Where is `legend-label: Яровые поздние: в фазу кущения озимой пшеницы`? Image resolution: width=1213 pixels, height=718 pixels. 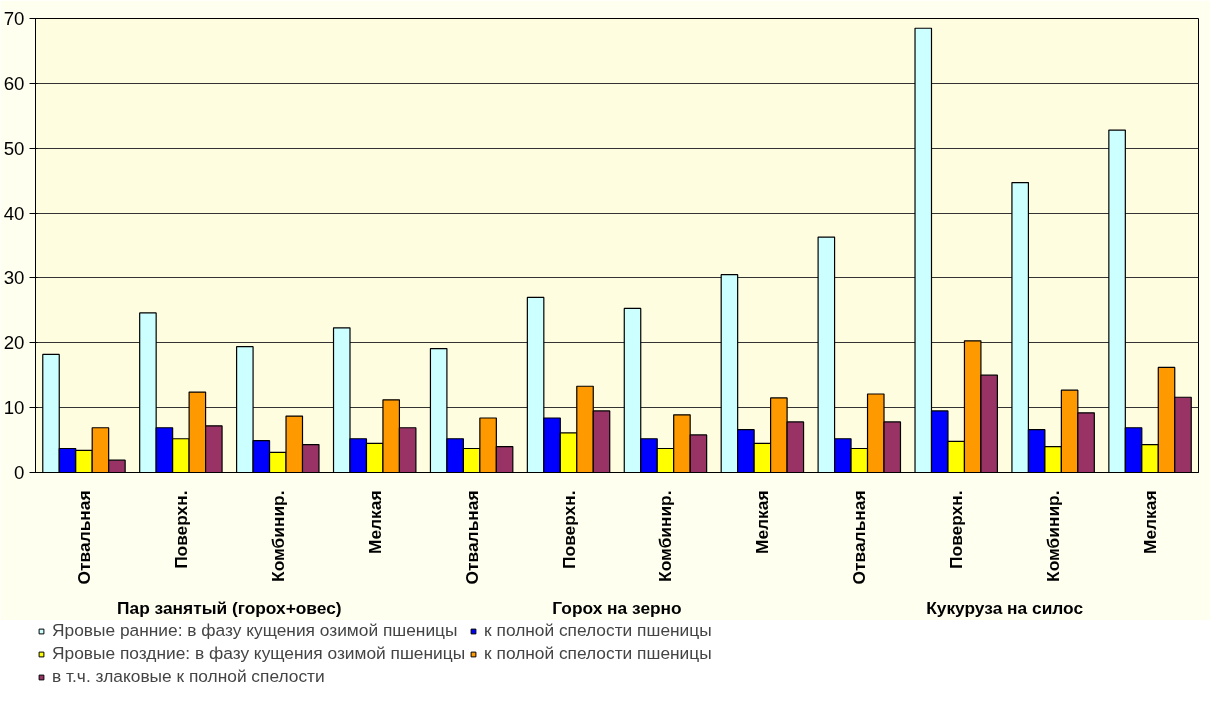 legend-label: Яровые поздние: в фазу кущения озимой пшеницы is located at coordinates (259, 653).